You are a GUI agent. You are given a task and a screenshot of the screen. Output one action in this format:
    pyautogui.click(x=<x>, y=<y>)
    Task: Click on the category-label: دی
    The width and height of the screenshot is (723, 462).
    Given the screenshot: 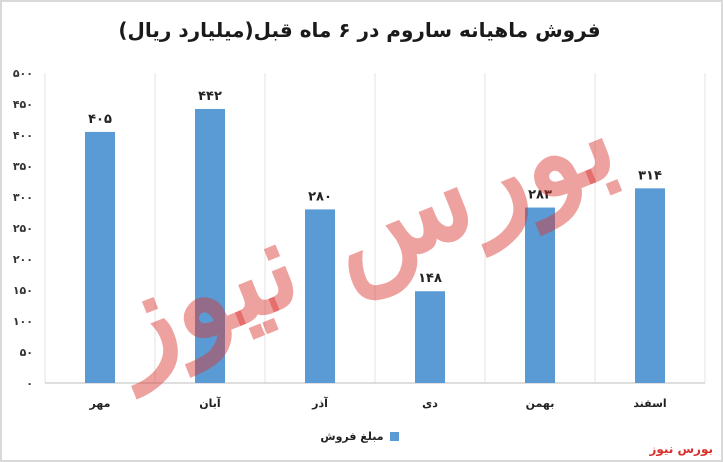 What is the action you would take?
    pyautogui.click(x=430, y=403)
    